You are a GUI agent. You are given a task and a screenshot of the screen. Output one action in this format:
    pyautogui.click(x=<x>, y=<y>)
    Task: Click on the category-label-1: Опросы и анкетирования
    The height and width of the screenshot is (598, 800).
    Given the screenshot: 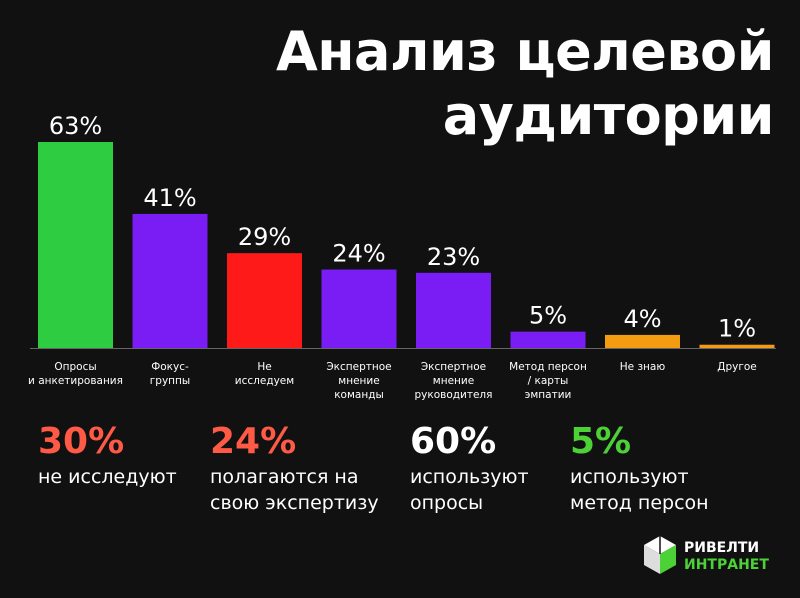 What is the action you would take?
    pyautogui.click(x=75, y=374)
    